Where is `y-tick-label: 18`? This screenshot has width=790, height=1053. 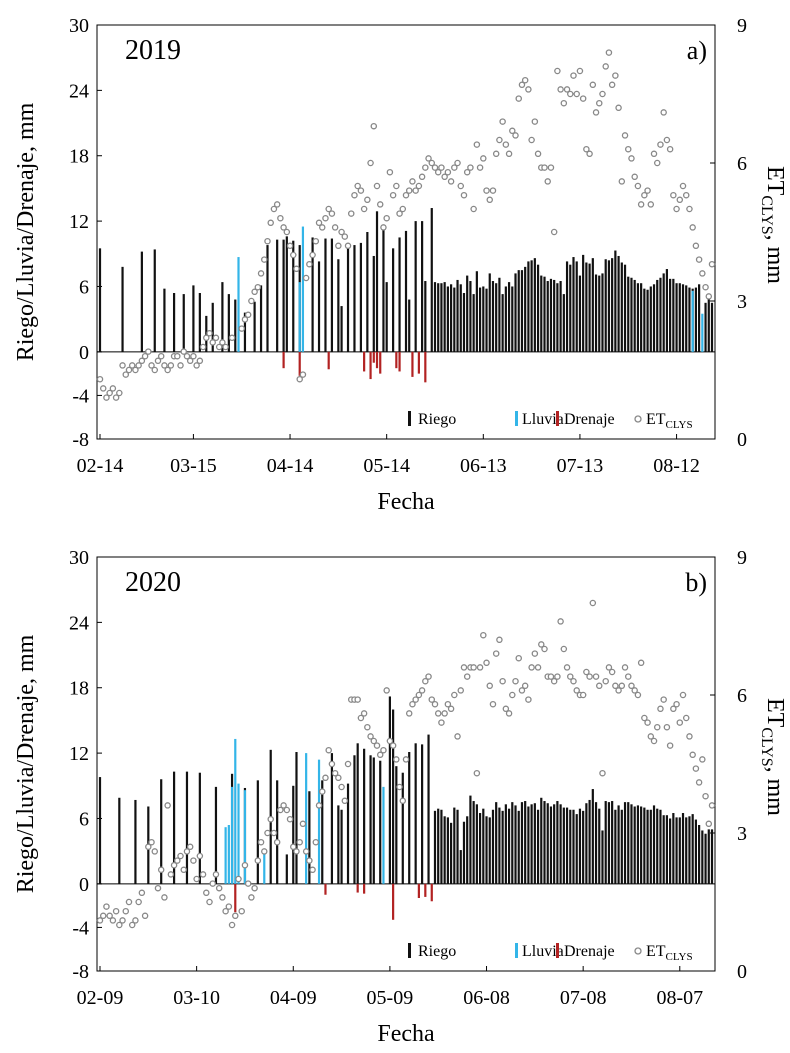
y-tick-label: 18 is located at coordinates (79, 157).